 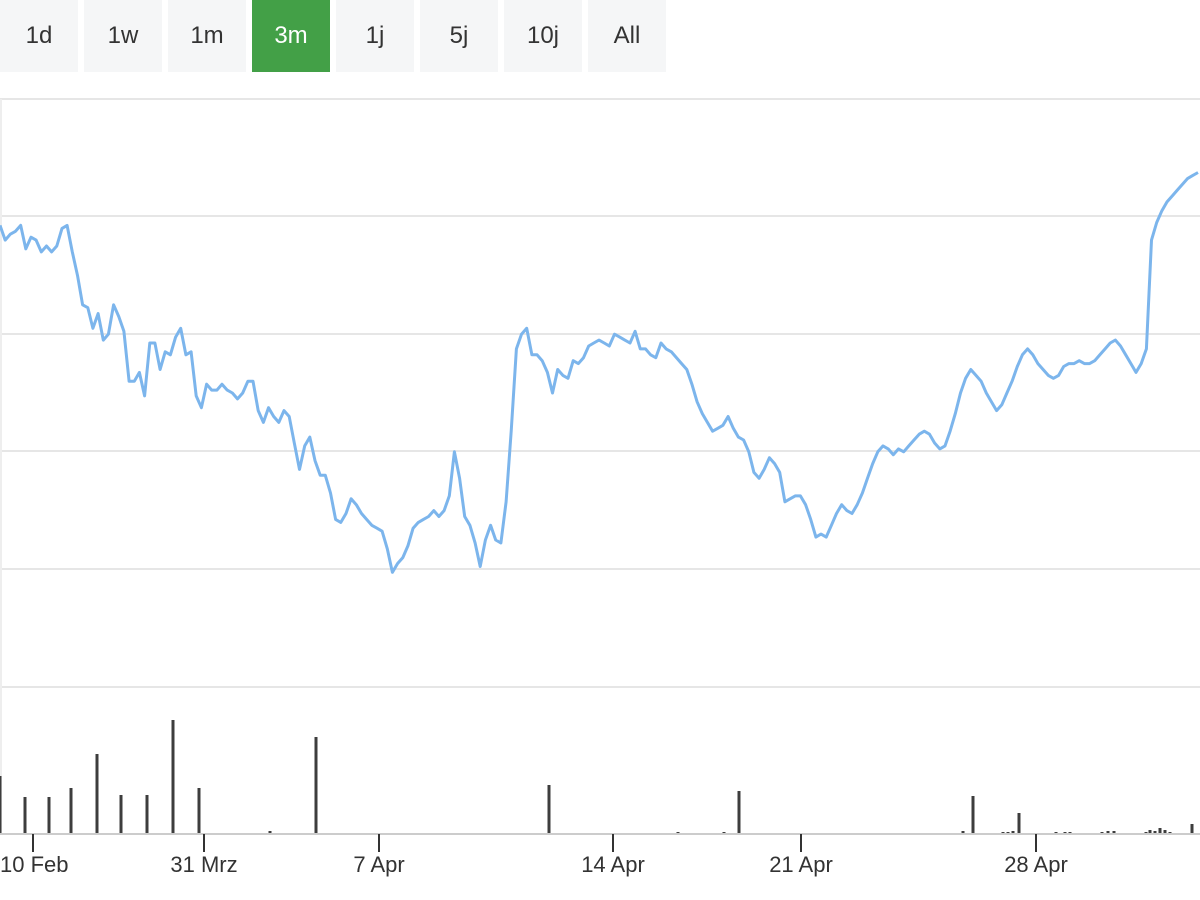 What do you see at coordinates (39, 36) in the screenshot?
I see `range-button-1d: 1d` at bounding box center [39, 36].